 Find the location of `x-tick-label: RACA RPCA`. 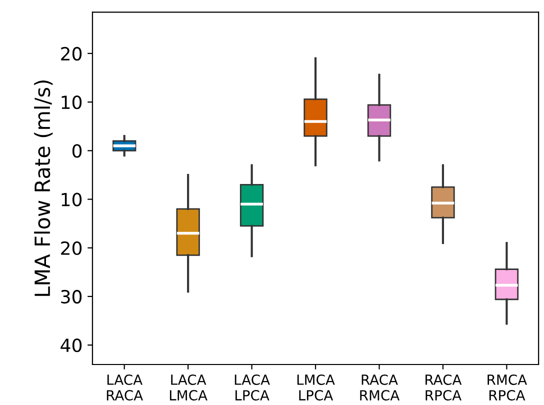

x-tick-label: RACA RPCA is located at coordinates (444, 387).